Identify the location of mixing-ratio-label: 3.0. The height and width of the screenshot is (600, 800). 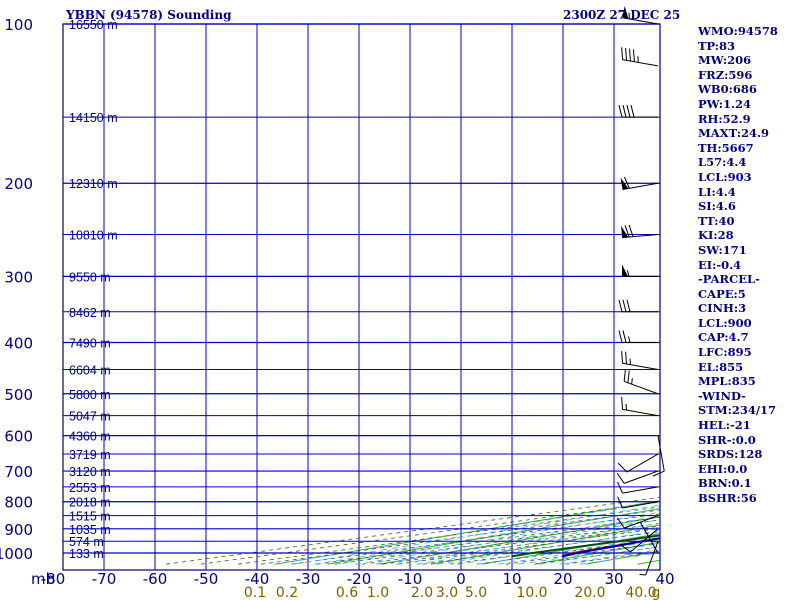
(447, 592).